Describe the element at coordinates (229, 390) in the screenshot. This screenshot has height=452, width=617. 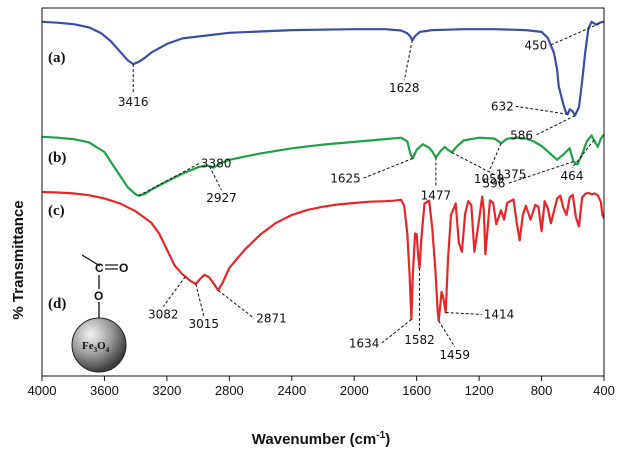
I see `x-tick-label-2800: 2800` at that location.